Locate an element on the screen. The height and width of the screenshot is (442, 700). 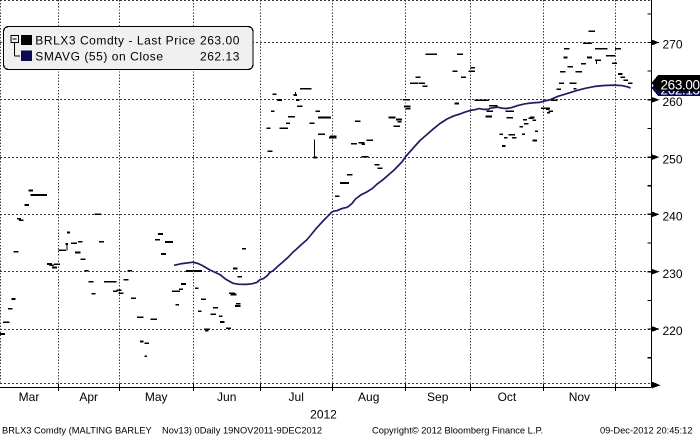
svg-text: Nov is located at coordinates (579, 397).